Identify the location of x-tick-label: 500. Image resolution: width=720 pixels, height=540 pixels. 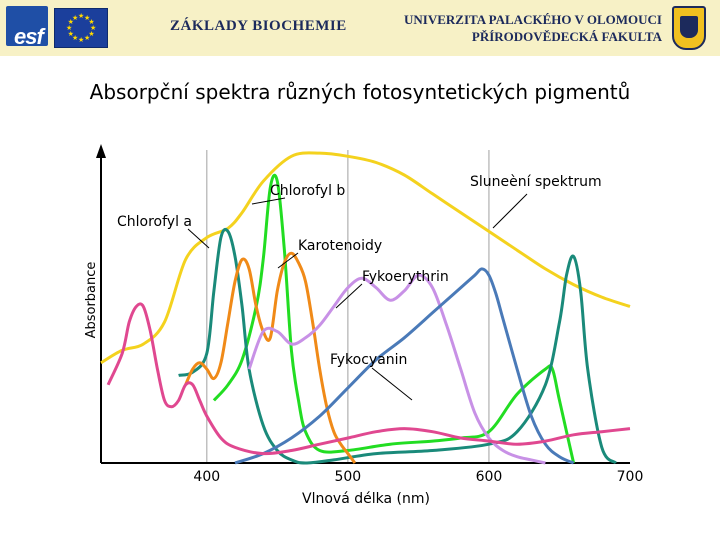
(347, 477).